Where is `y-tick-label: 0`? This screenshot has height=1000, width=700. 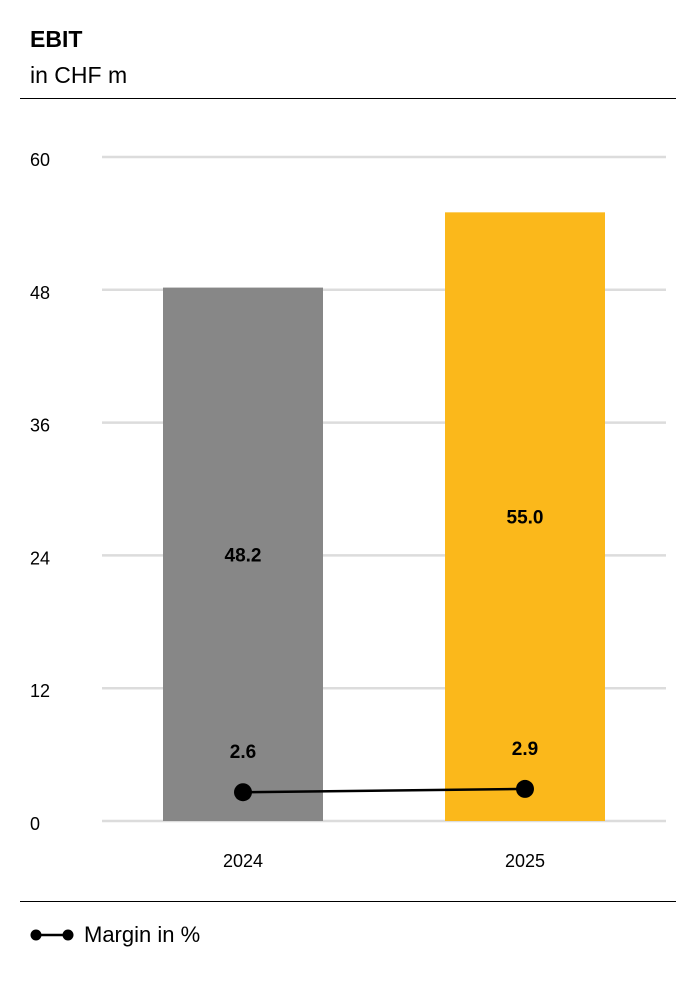 y-tick-label: 0 is located at coordinates (35, 824).